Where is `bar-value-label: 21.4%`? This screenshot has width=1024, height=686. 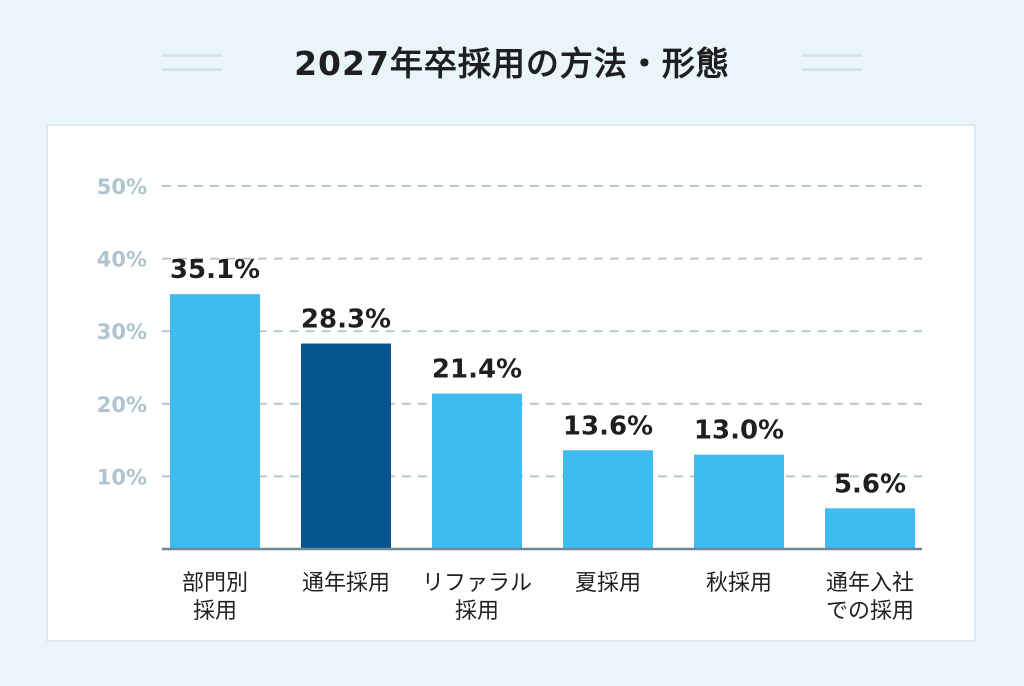
bar-value-label: 21.4% is located at coordinates (477, 370).